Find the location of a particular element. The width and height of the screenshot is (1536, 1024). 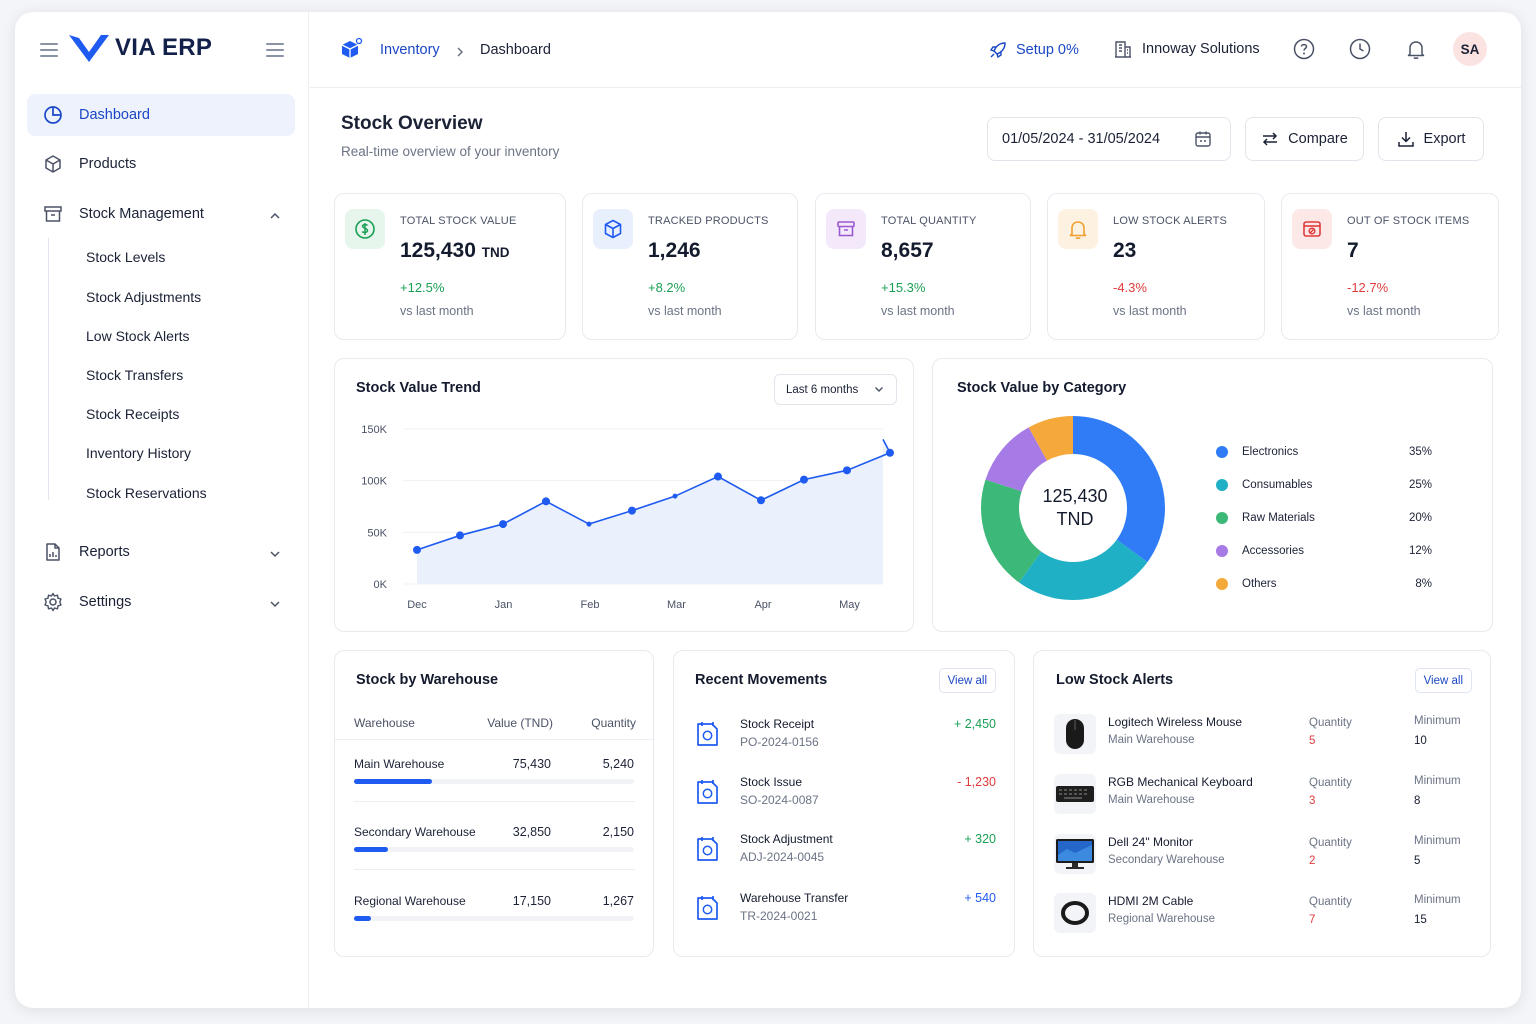

clock-icon is located at coordinates (1360, 49).